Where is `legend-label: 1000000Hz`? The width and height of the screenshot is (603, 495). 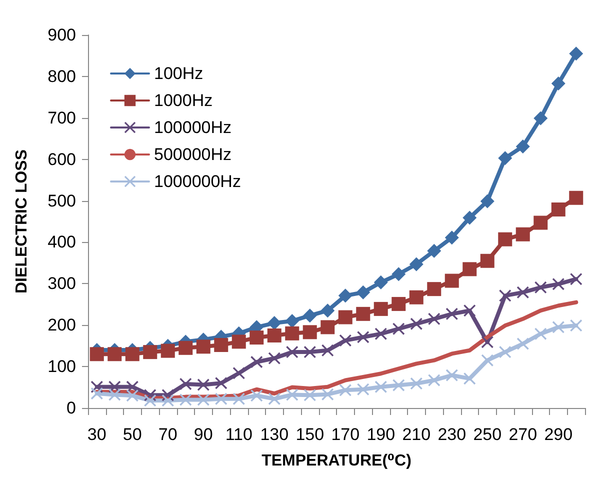 legend-label: 1000000Hz is located at coordinates (197, 181).